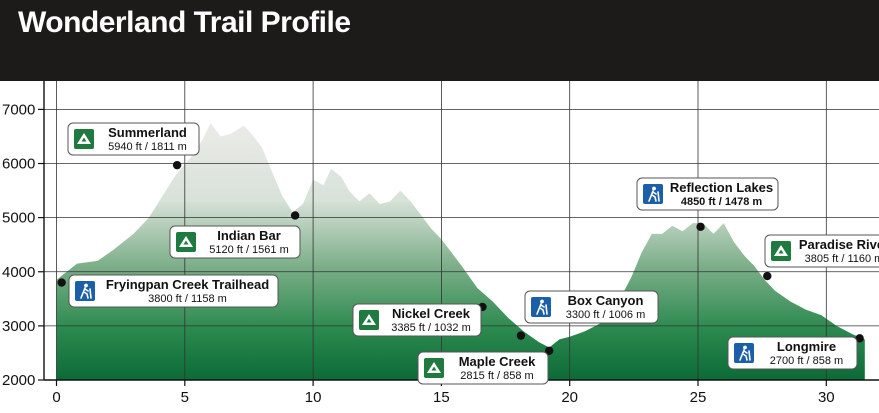  I want to click on x-tick-label: 5, so click(185, 397).